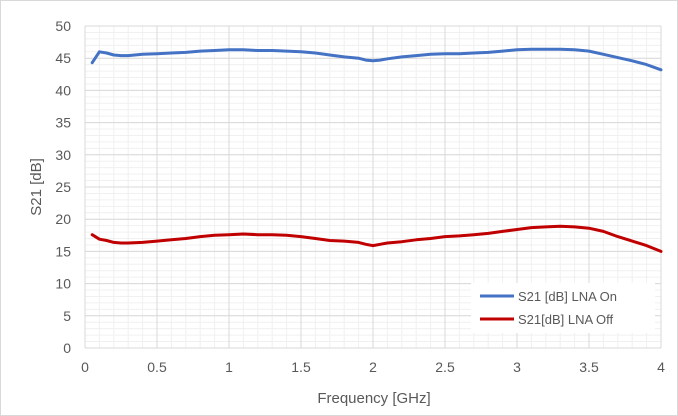 The image size is (678, 416). What do you see at coordinates (67, 316) in the screenshot?
I see `y-tick-label: 5` at bounding box center [67, 316].